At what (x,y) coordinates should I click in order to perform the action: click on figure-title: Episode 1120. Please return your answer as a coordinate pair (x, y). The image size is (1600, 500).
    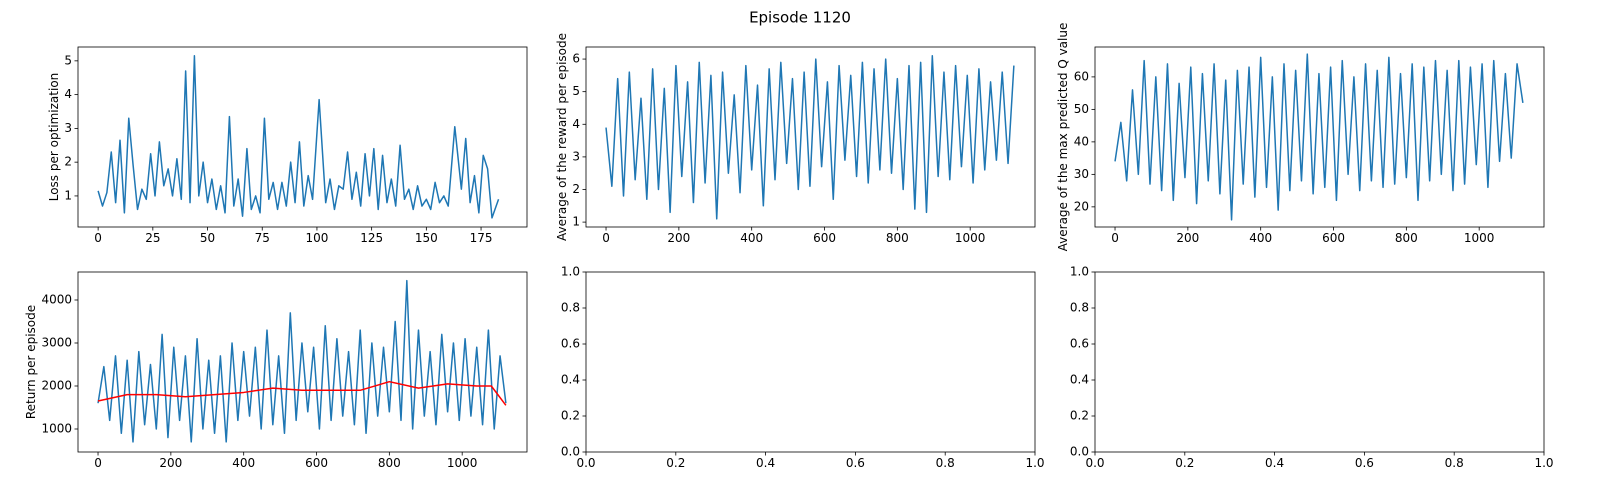
    Looking at the image, I should click on (800, 18).